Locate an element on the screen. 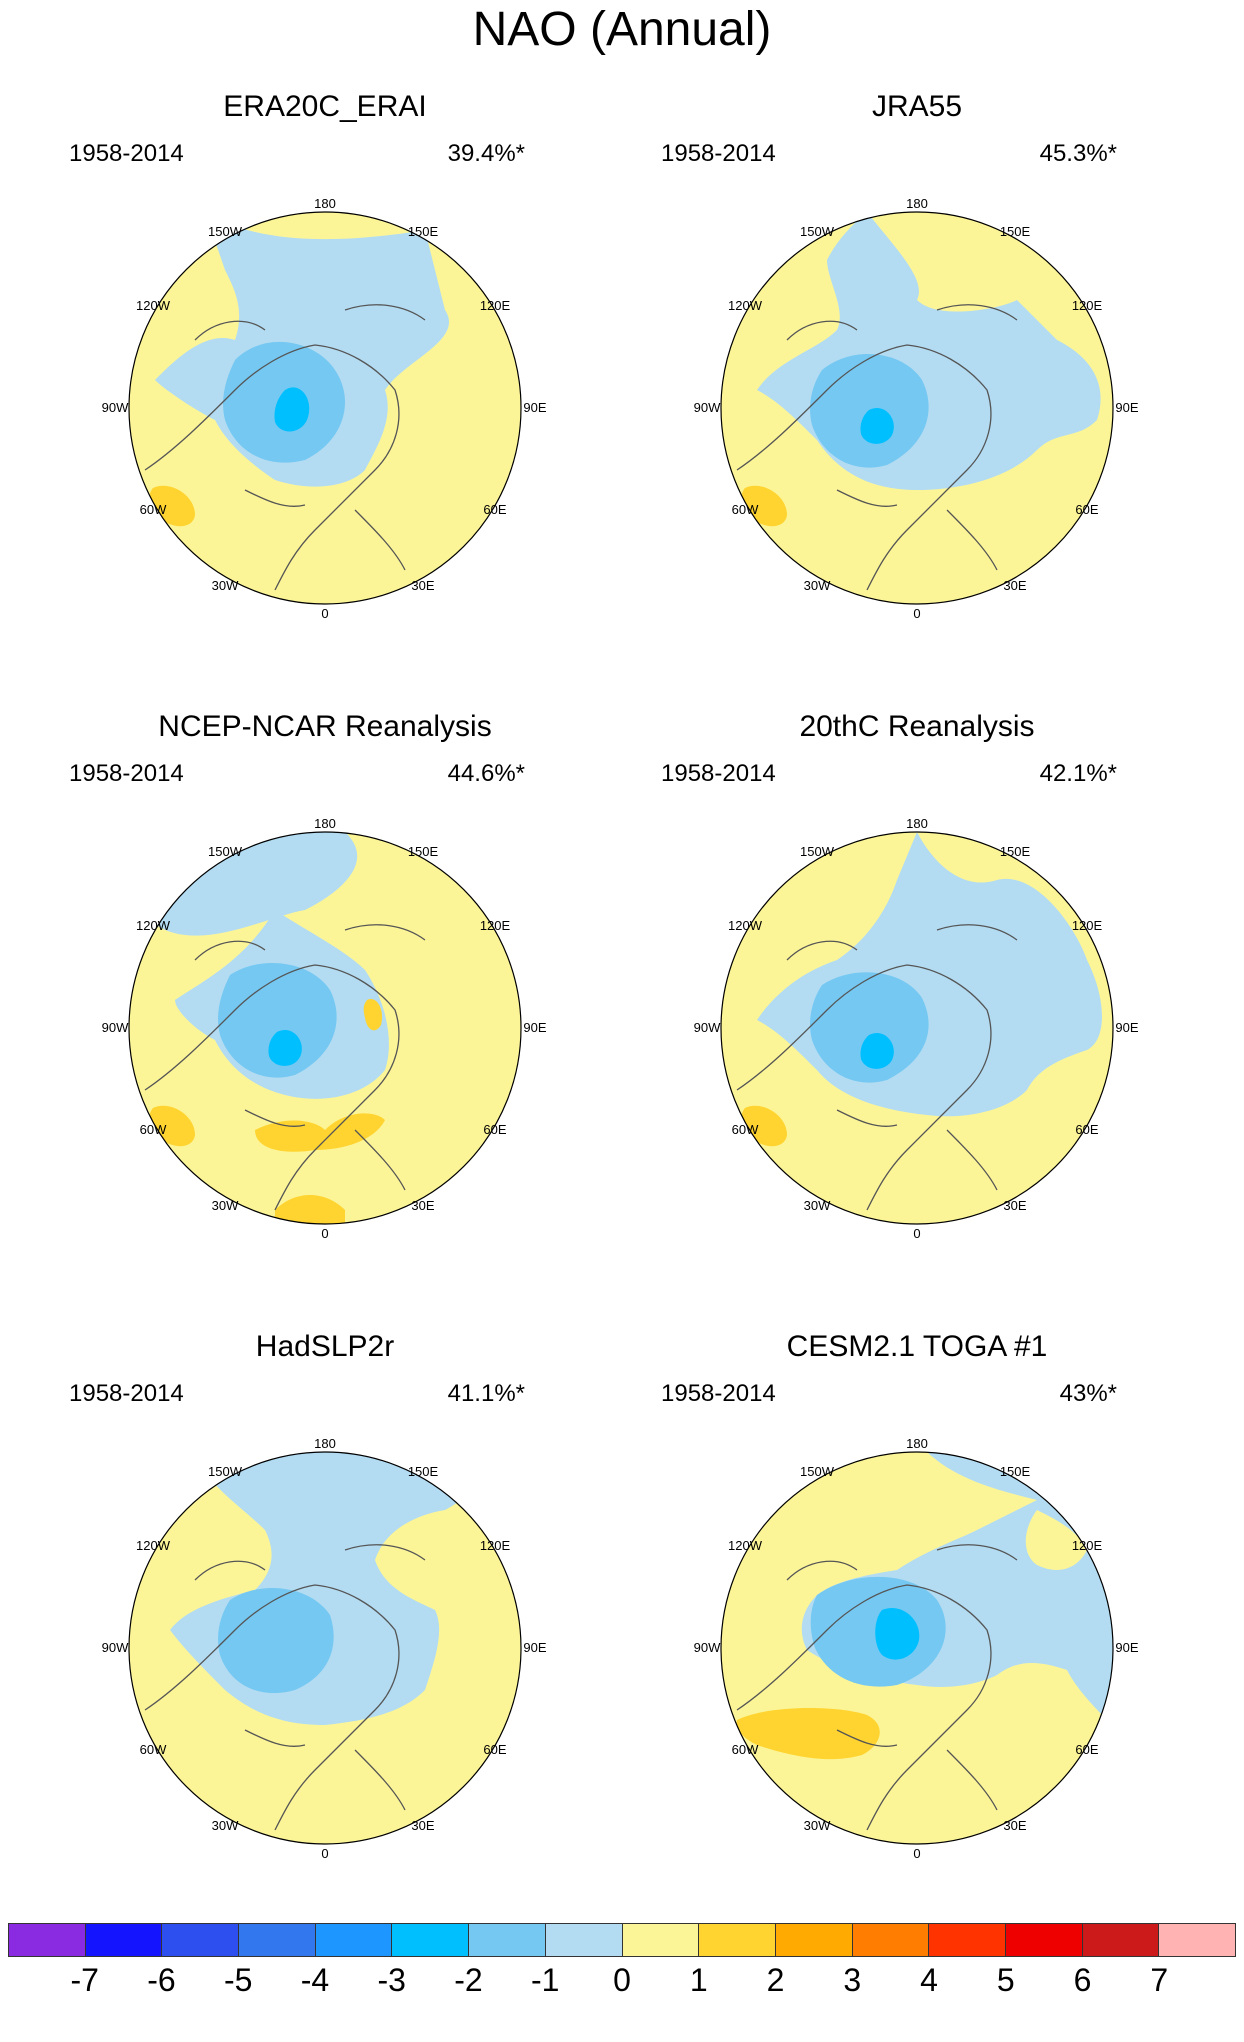 The height and width of the screenshot is (2042, 1244). colorbar-label: -6 is located at coordinates (161, 1980).